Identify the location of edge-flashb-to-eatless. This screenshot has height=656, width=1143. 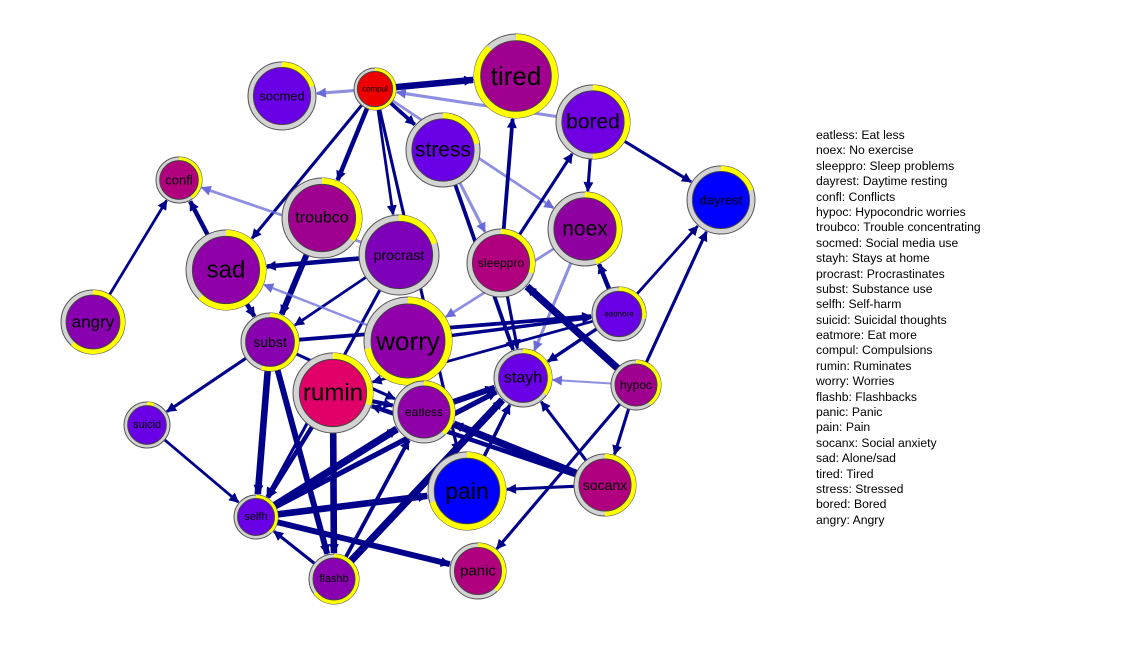
(377, 498).